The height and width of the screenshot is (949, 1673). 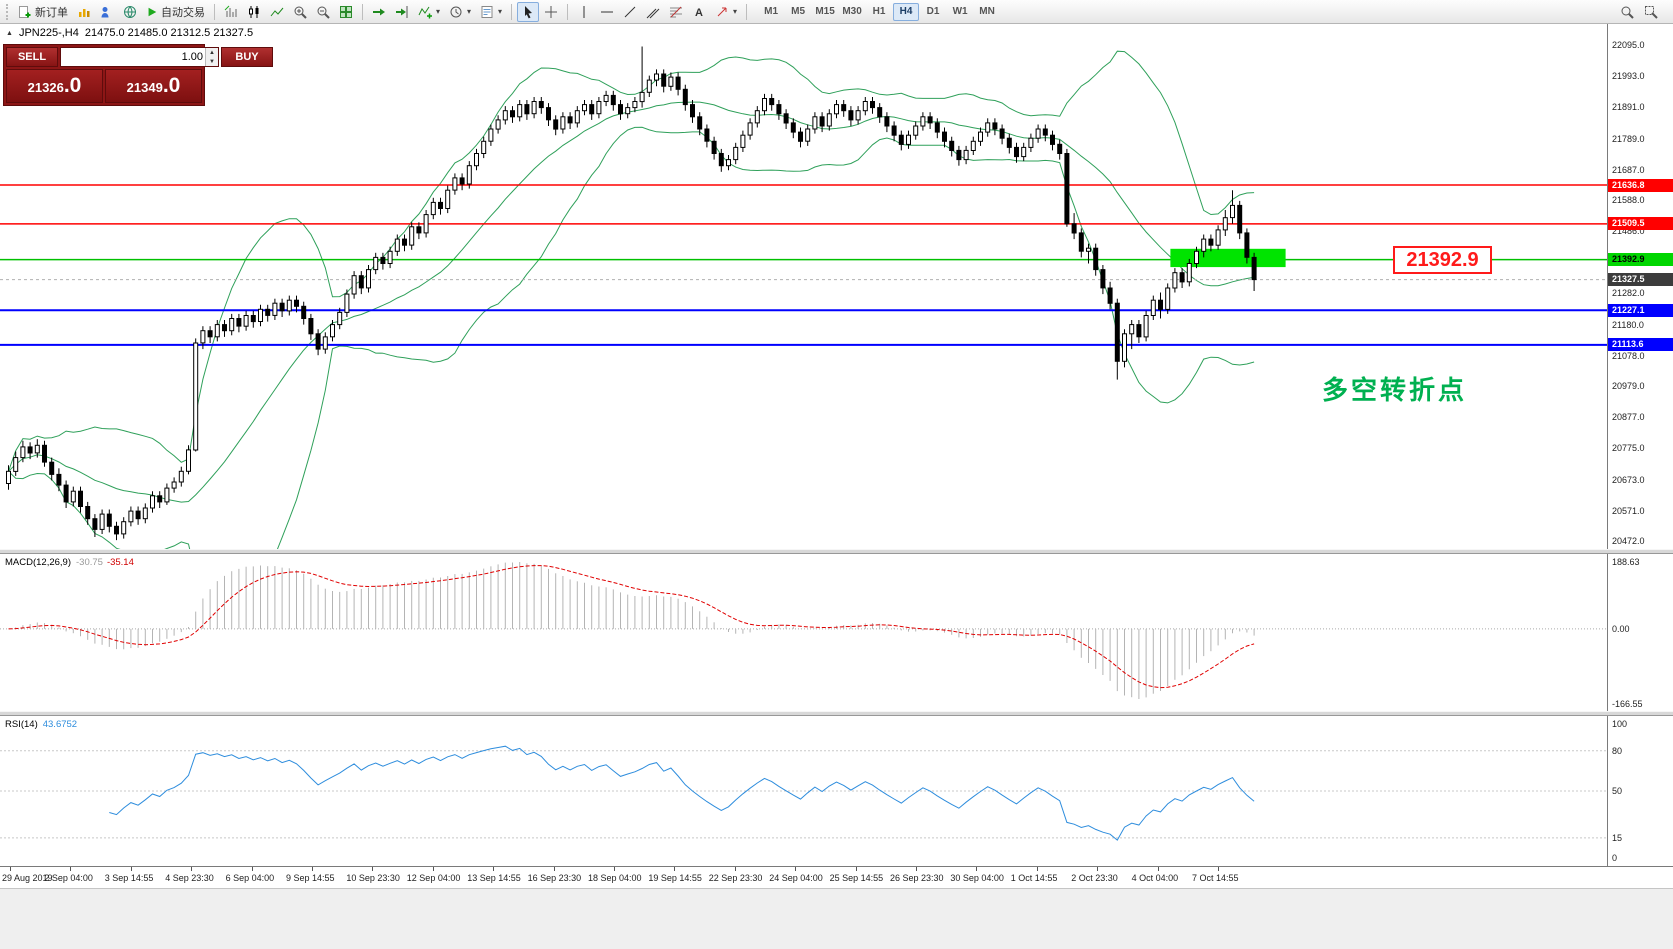 I want to click on timeframe-m1-button: M1, so click(x=771, y=12).